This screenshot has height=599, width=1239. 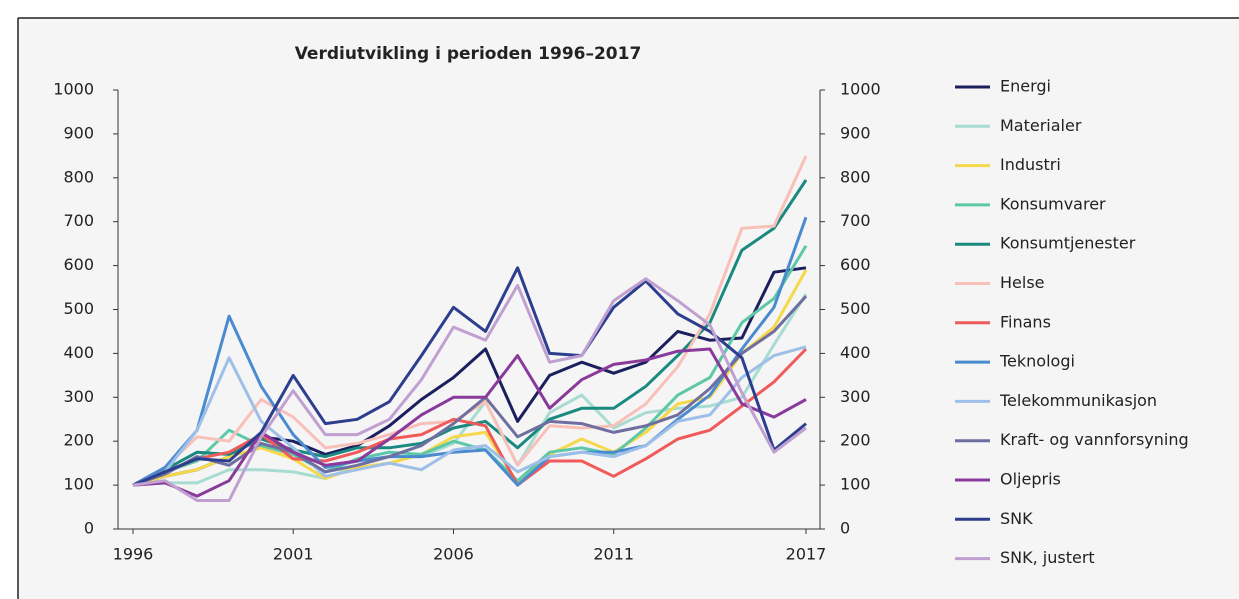 I want to click on y-tick-label: 900, so click(x=78, y=132).